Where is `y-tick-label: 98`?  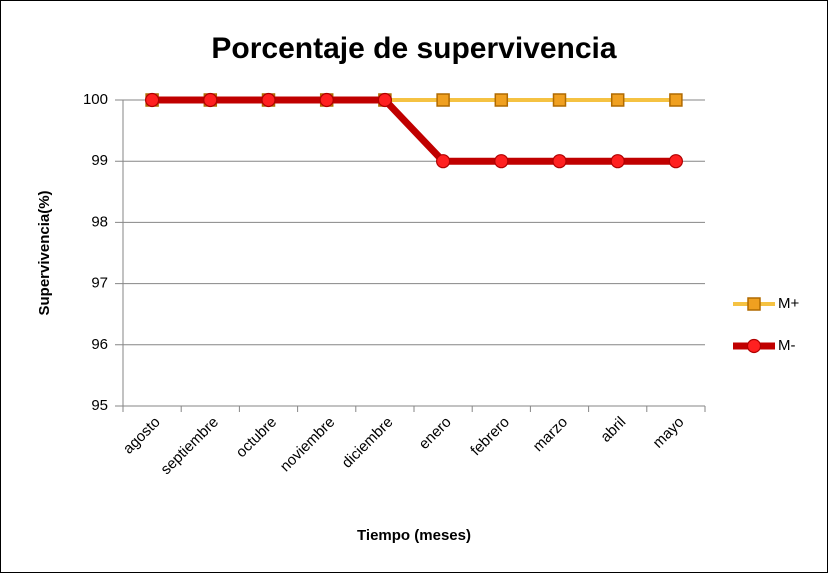 y-tick-label: 98 is located at coordinates (99, 221).